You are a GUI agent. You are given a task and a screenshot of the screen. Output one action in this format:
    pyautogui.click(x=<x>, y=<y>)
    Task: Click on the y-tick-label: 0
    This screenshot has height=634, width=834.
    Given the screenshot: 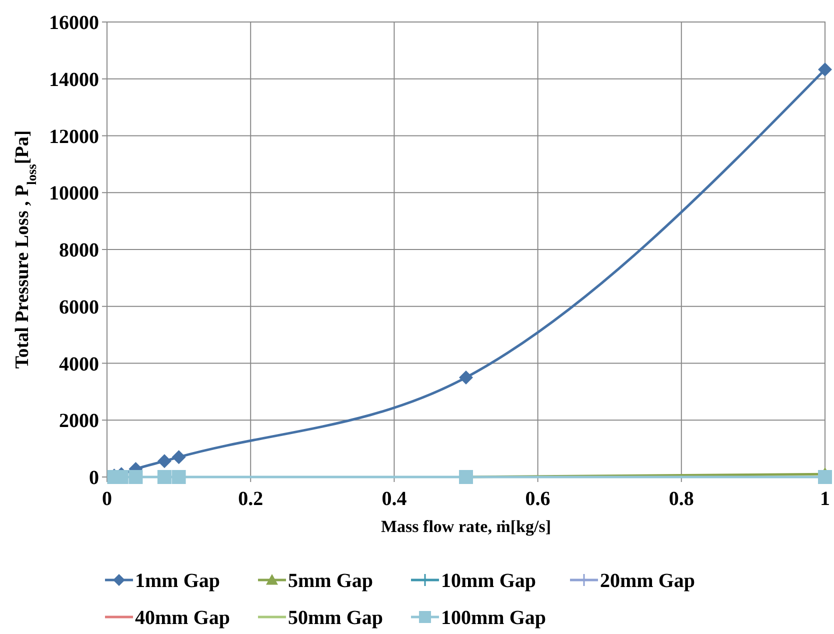 What is the action you would take?
    pyautogui.click(x=94, y=478)
    